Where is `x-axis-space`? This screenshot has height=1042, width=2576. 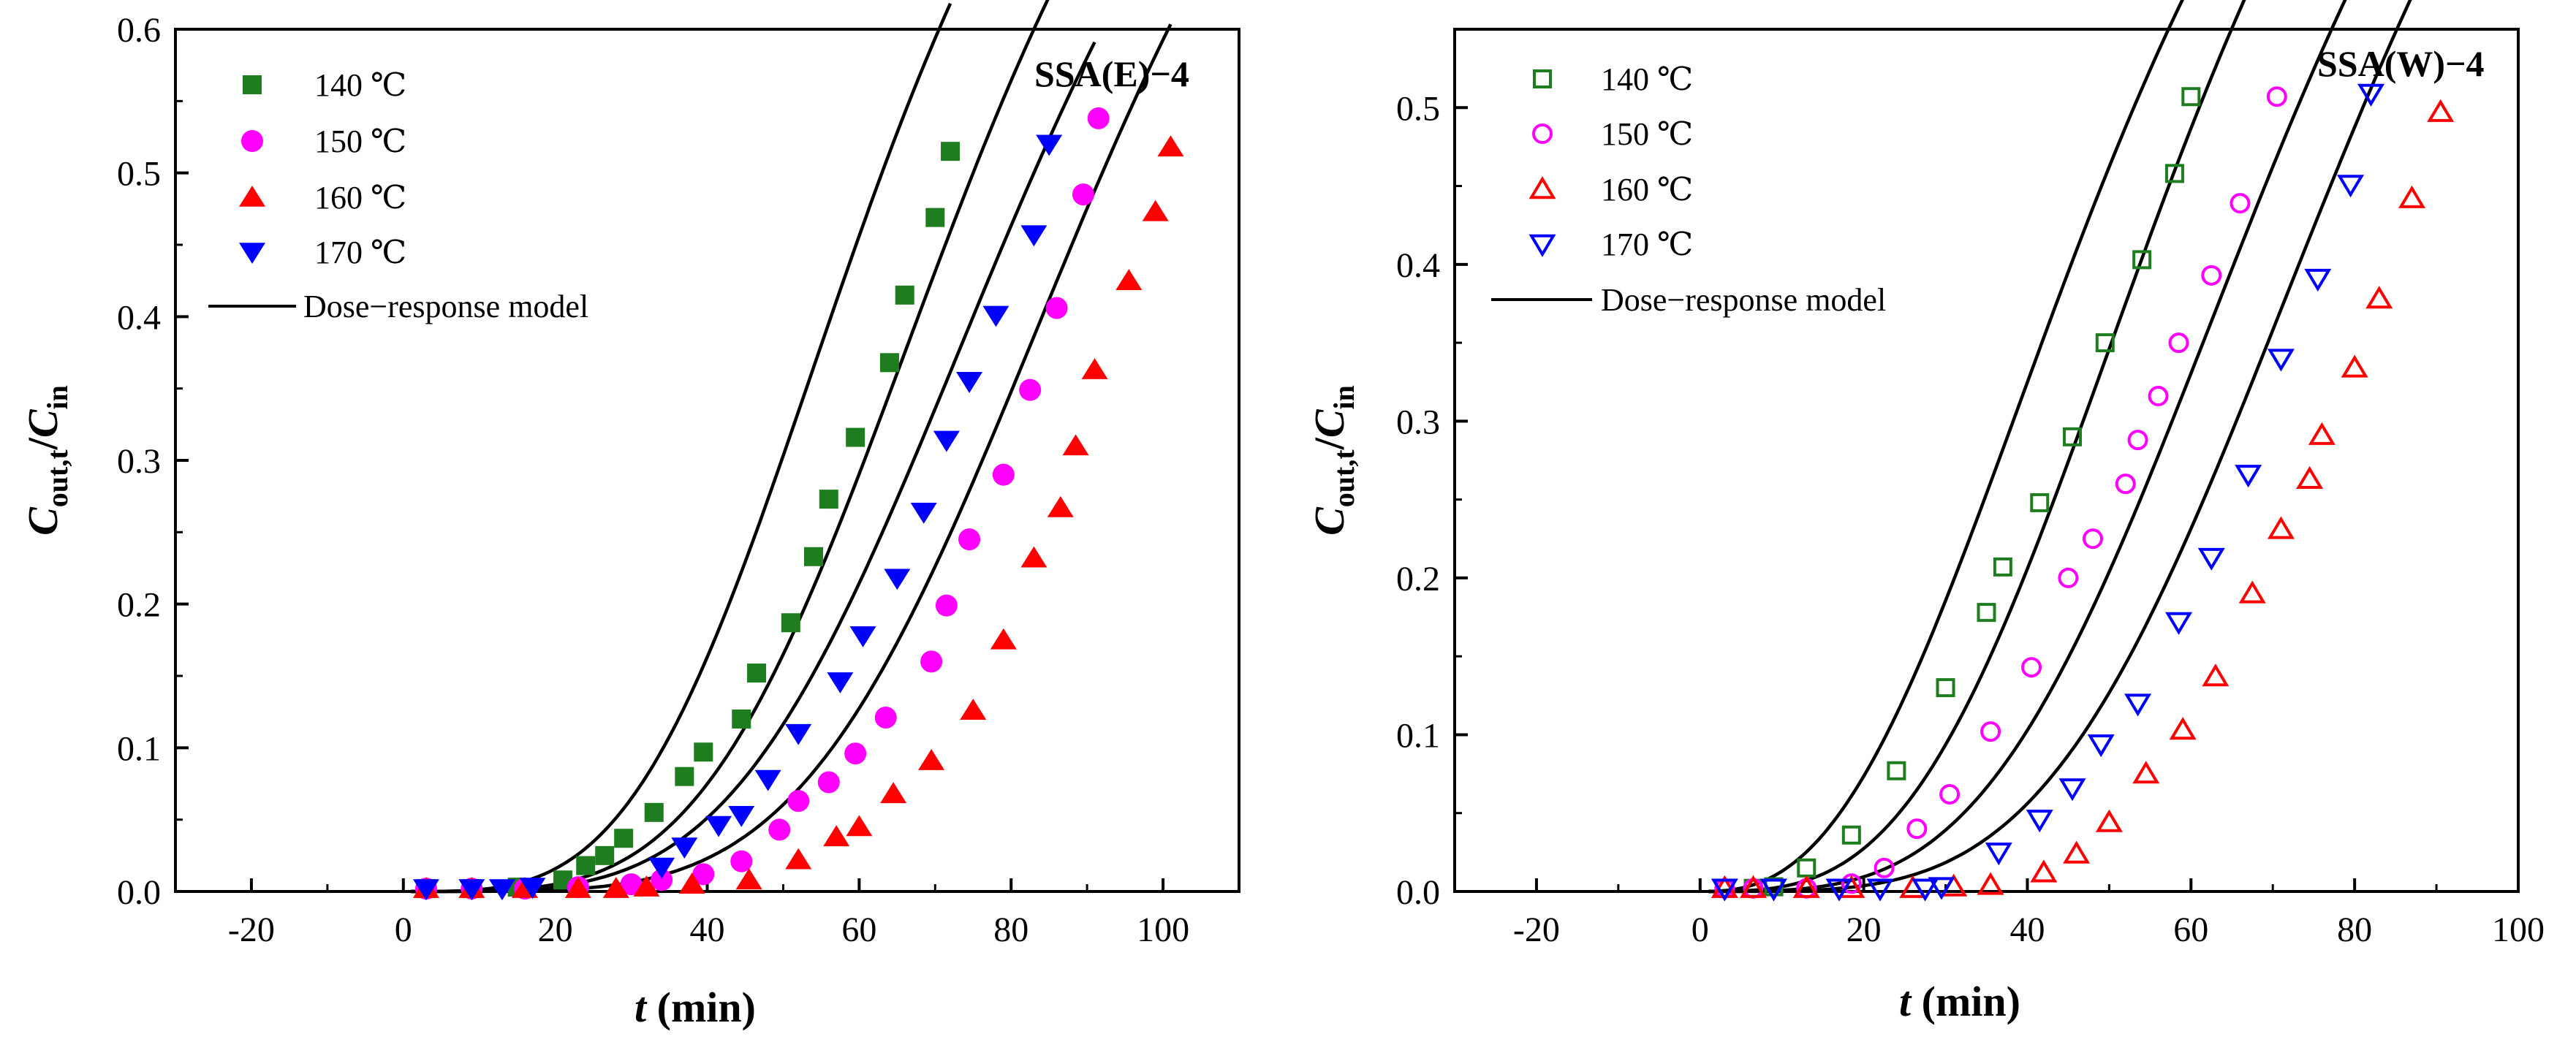 x-axis-space is located at coordinates (1916, 1001).